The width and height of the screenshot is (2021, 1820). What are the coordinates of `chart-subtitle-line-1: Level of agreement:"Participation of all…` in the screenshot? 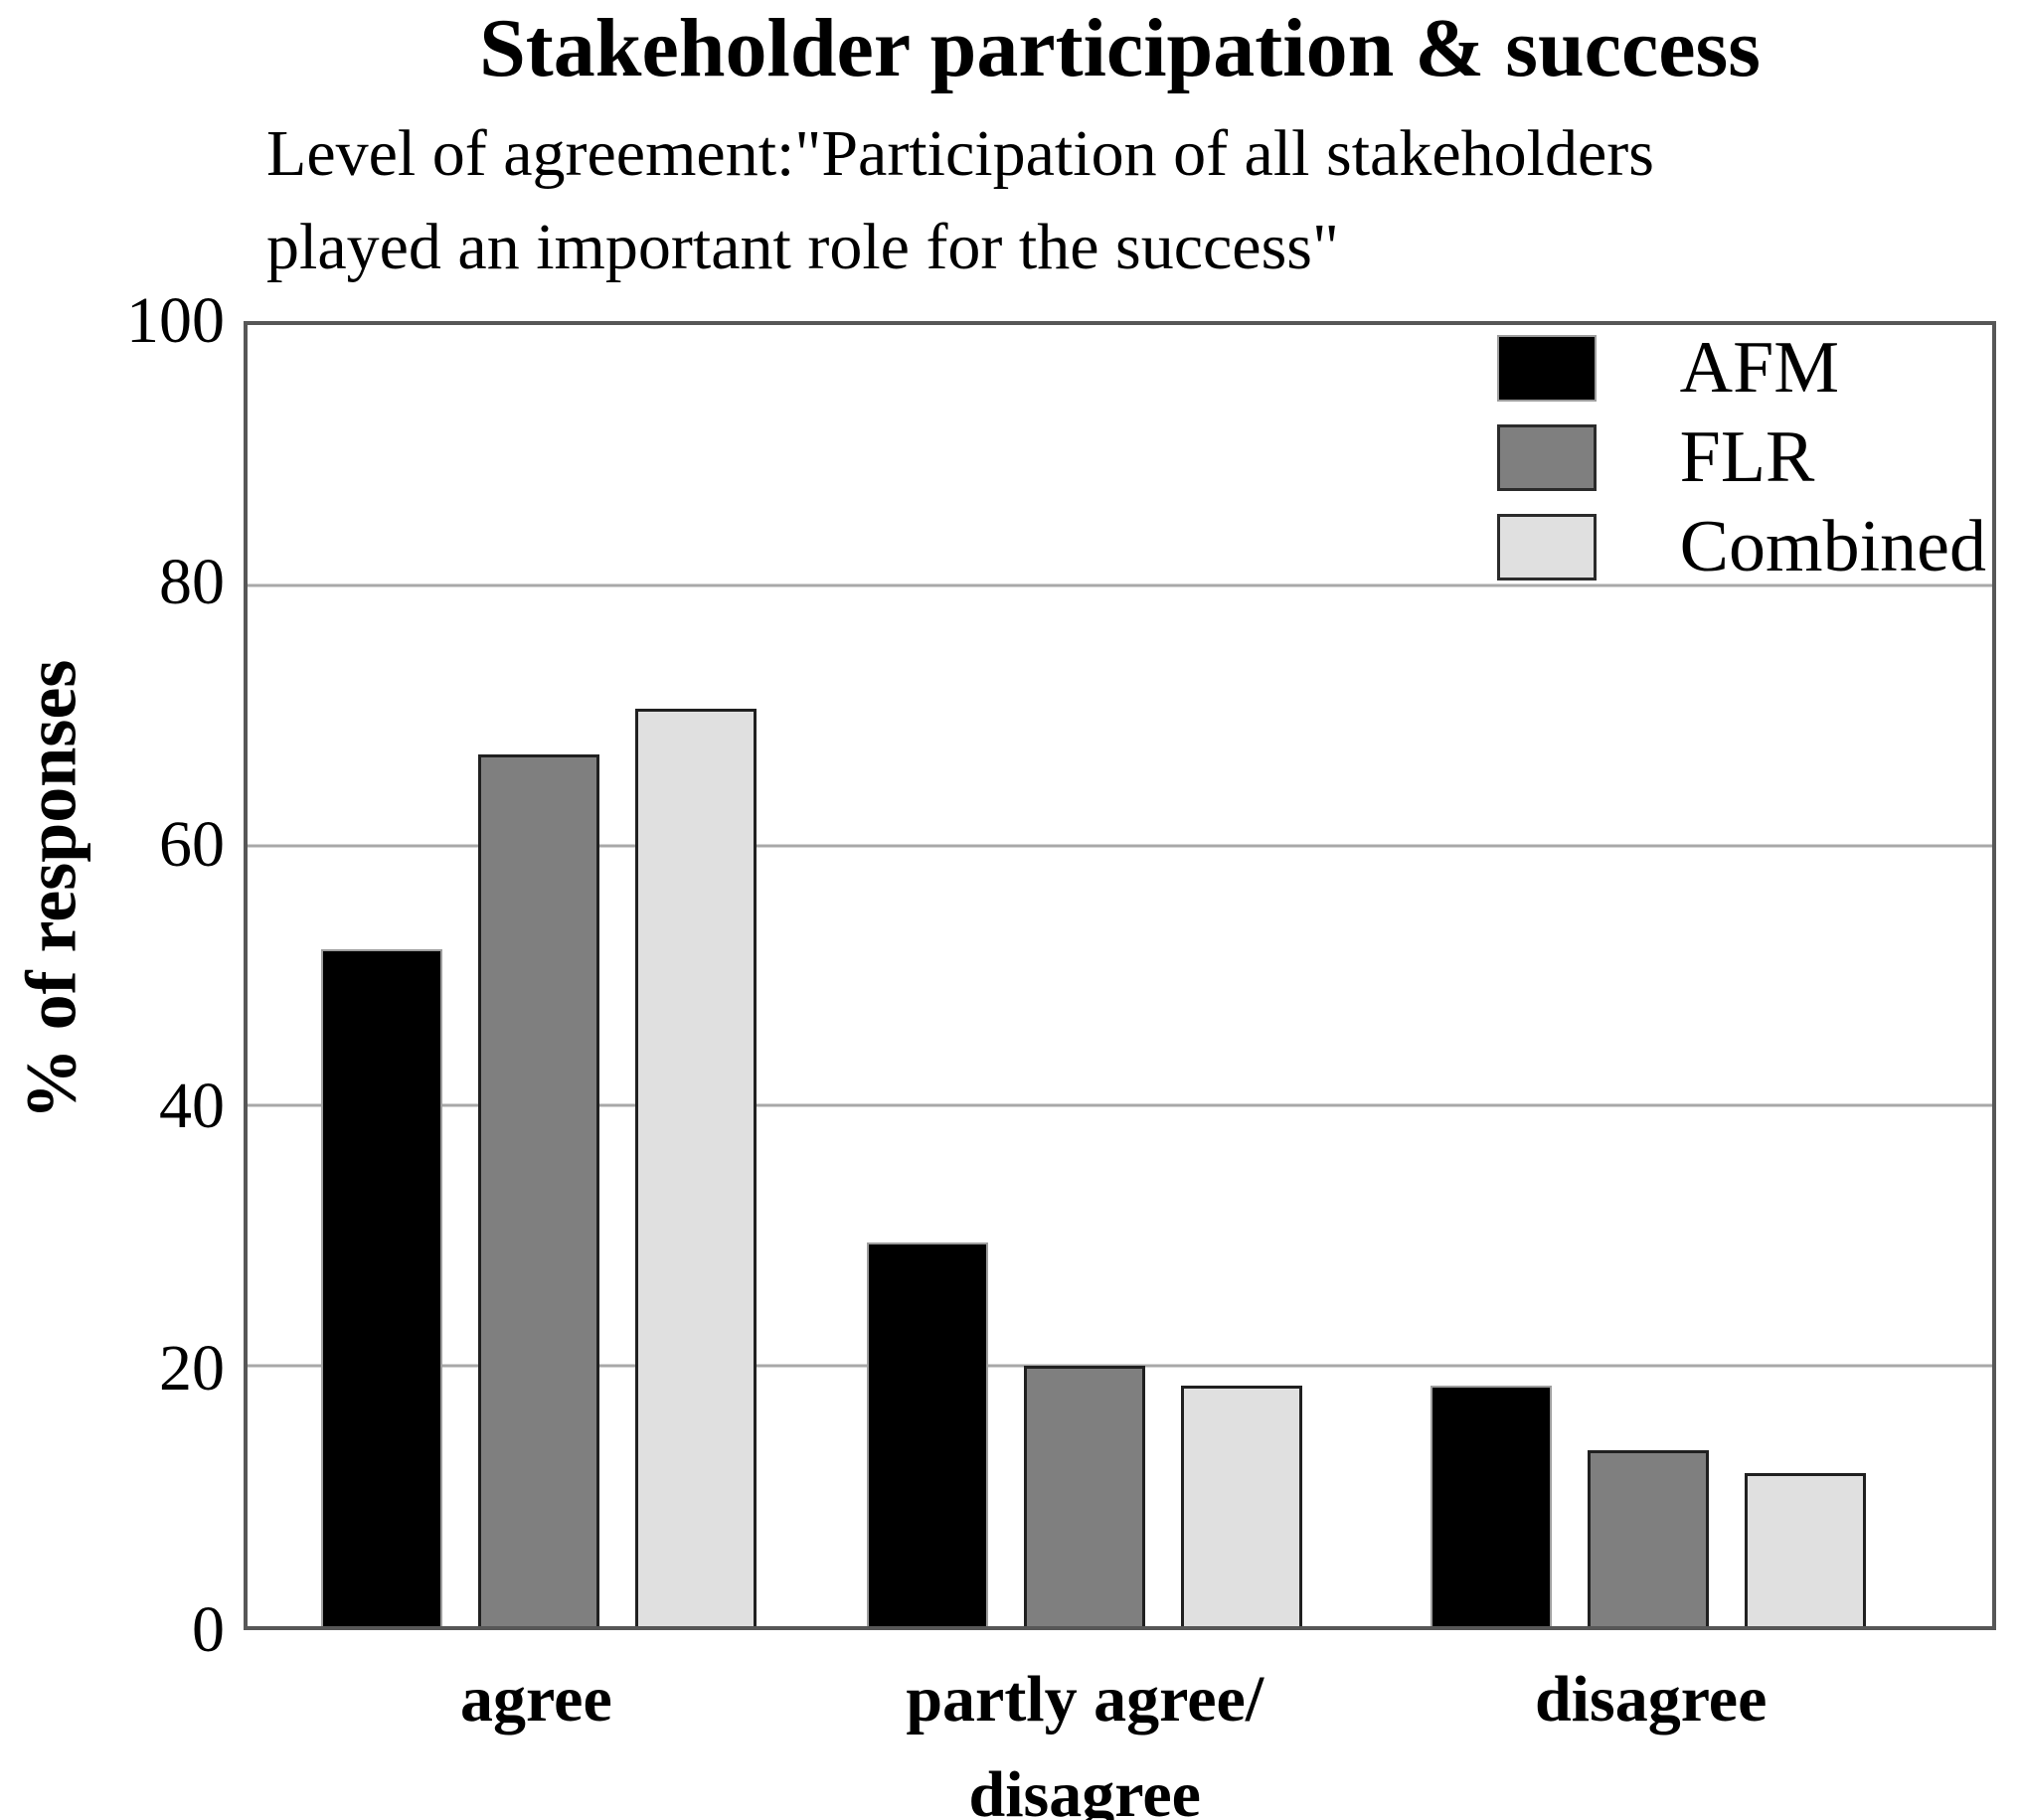 It's located at (960, 153).